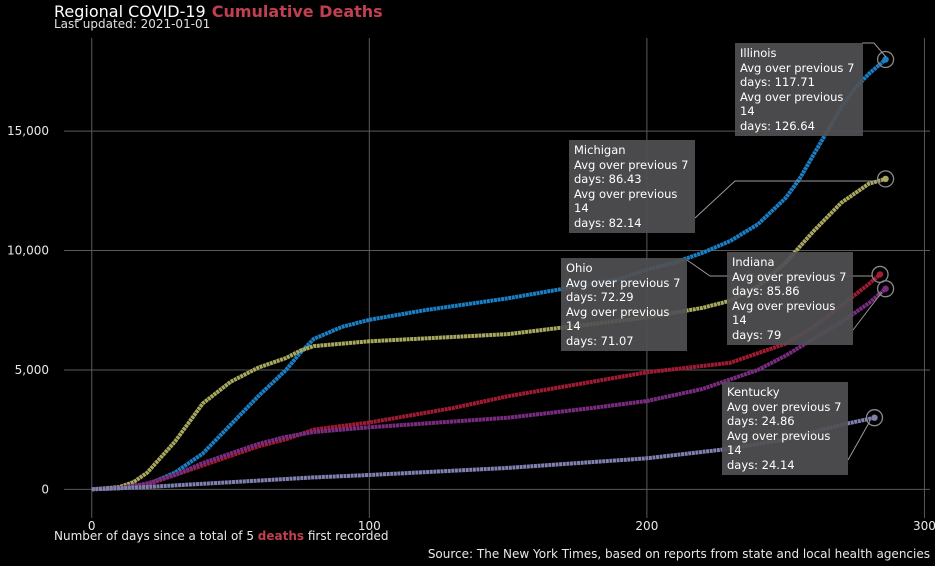 The height and width of the screenshot is (566, 935). Describe the element at coordinates (28, 131) in the screenshot. I see `y-tick-label: 15,000` at that location.